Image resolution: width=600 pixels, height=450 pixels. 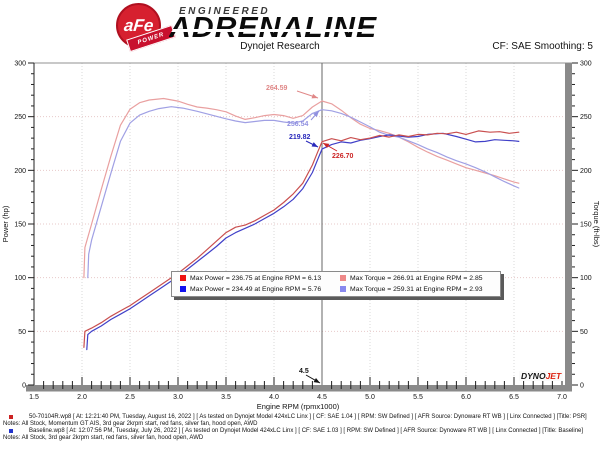 What do you see at coordinates (34, 397) in the screenshot?
I see `svg-text: 1.5` at bounding box center [34, 397].